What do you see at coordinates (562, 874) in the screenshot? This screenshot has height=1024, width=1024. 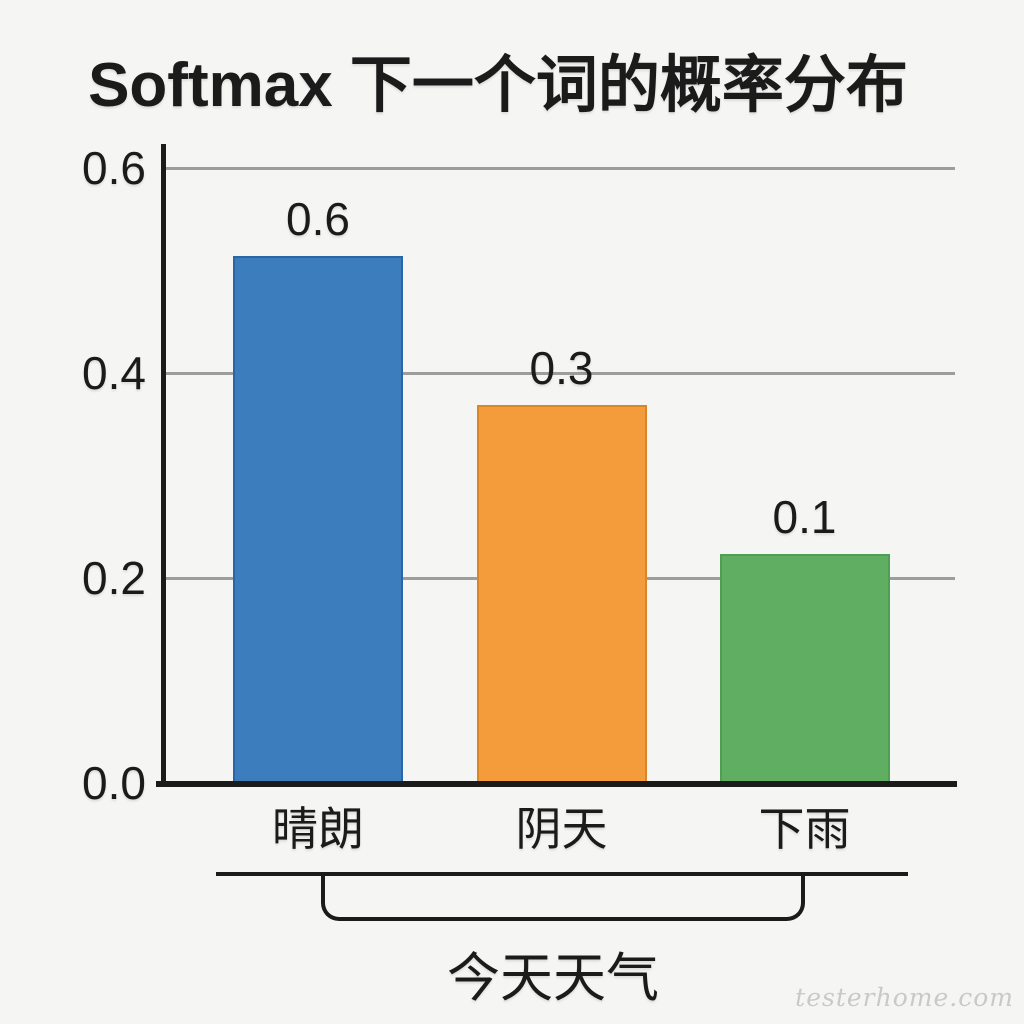 I see `category-underline` at bounding box center [562, 874].